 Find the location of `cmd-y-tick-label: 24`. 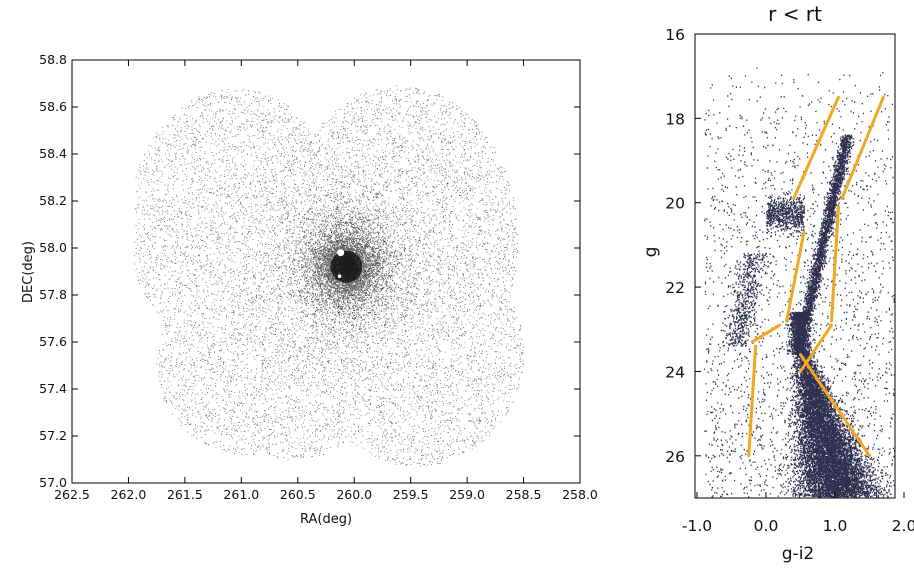

cmd-y-tick-label: 24 is located at coordinates (675, 372).